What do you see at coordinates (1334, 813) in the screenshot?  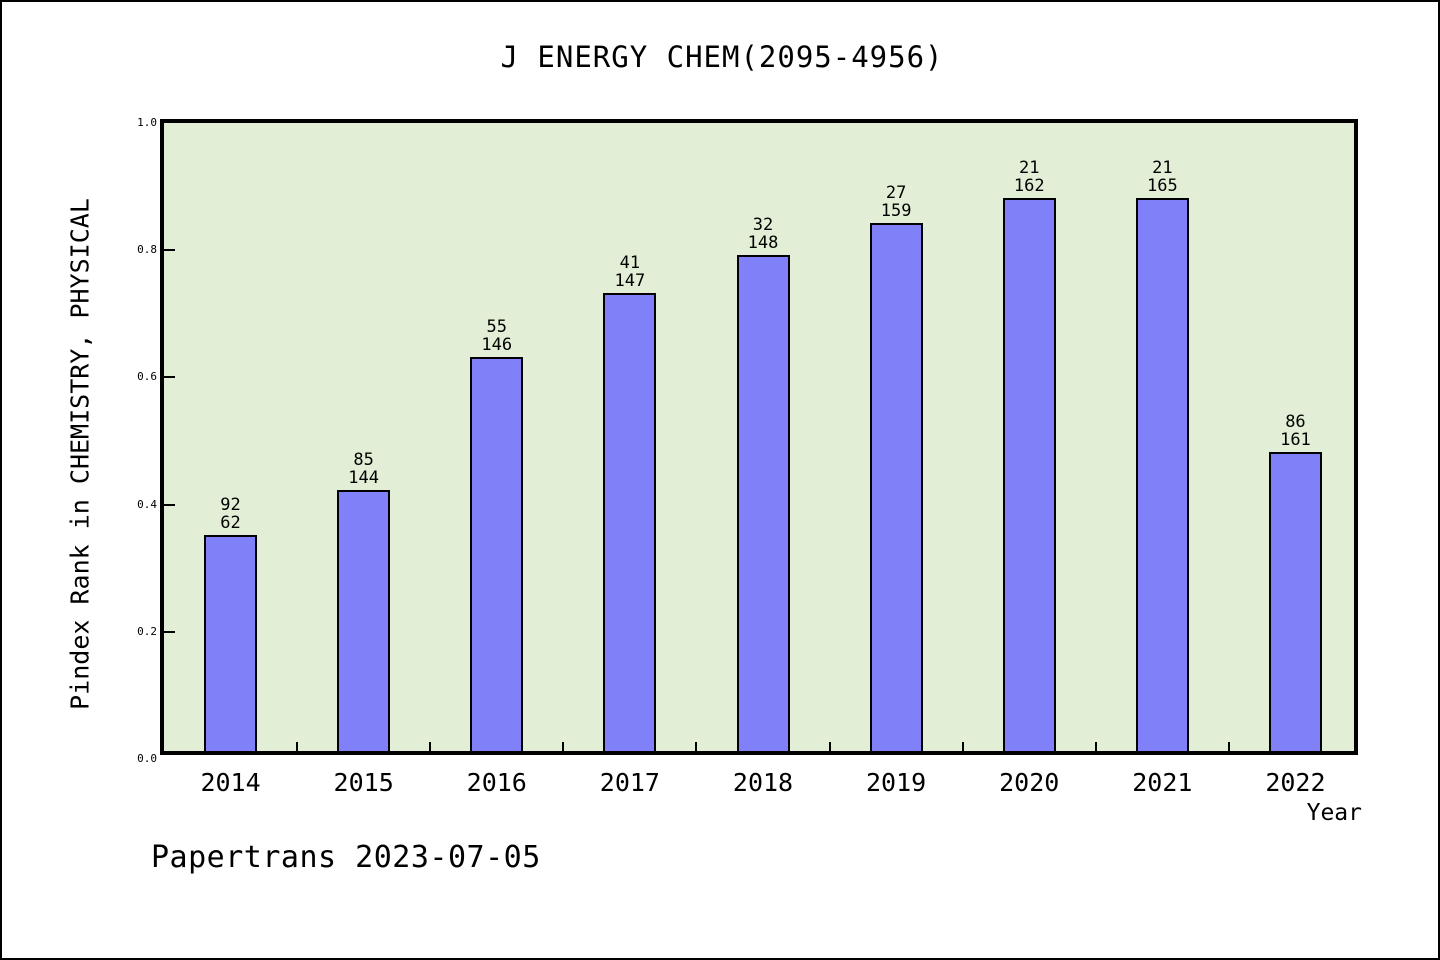 I see `x-axis-title: Year` at bounding box center [1334, 813].